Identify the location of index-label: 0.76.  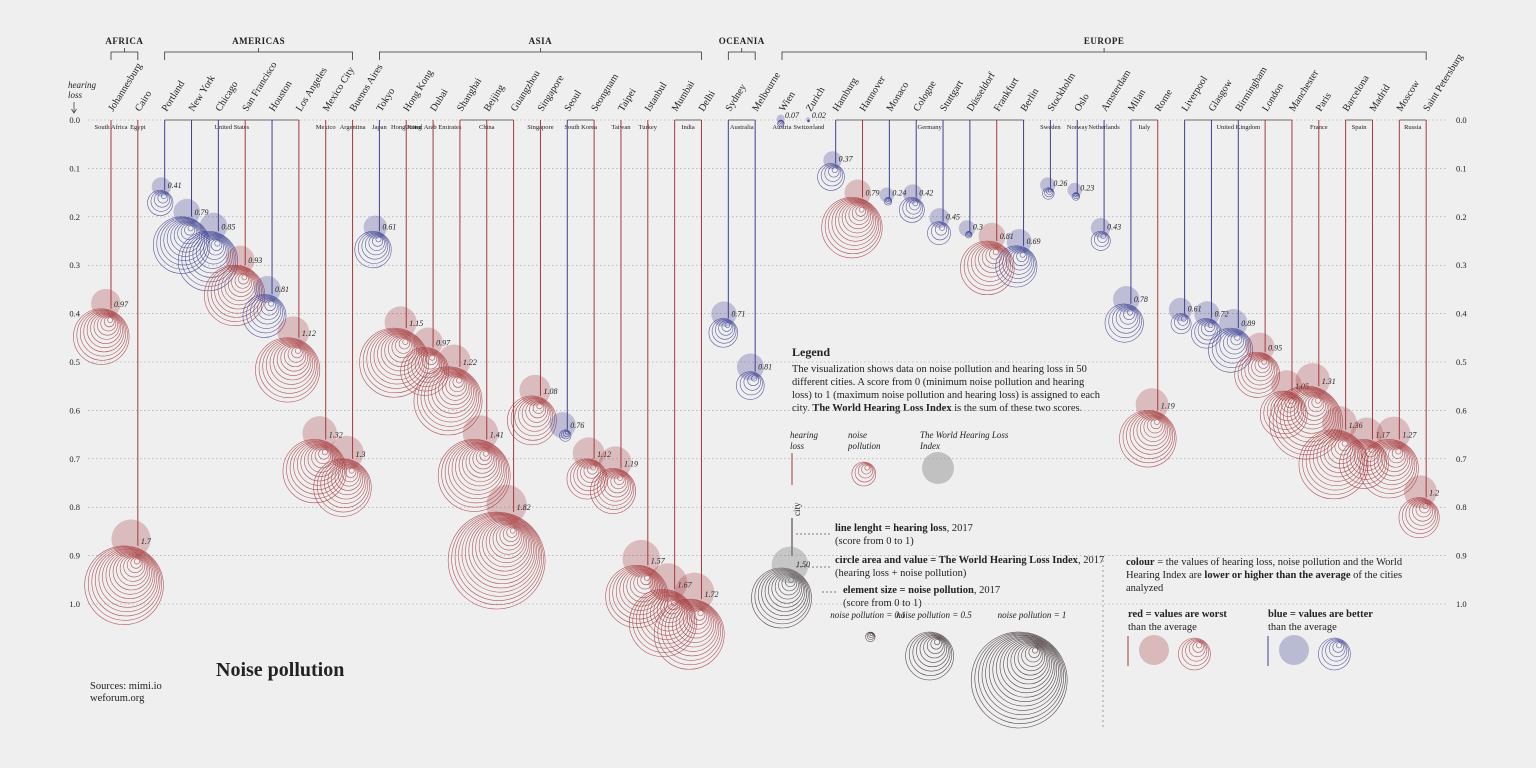
(577, 425).